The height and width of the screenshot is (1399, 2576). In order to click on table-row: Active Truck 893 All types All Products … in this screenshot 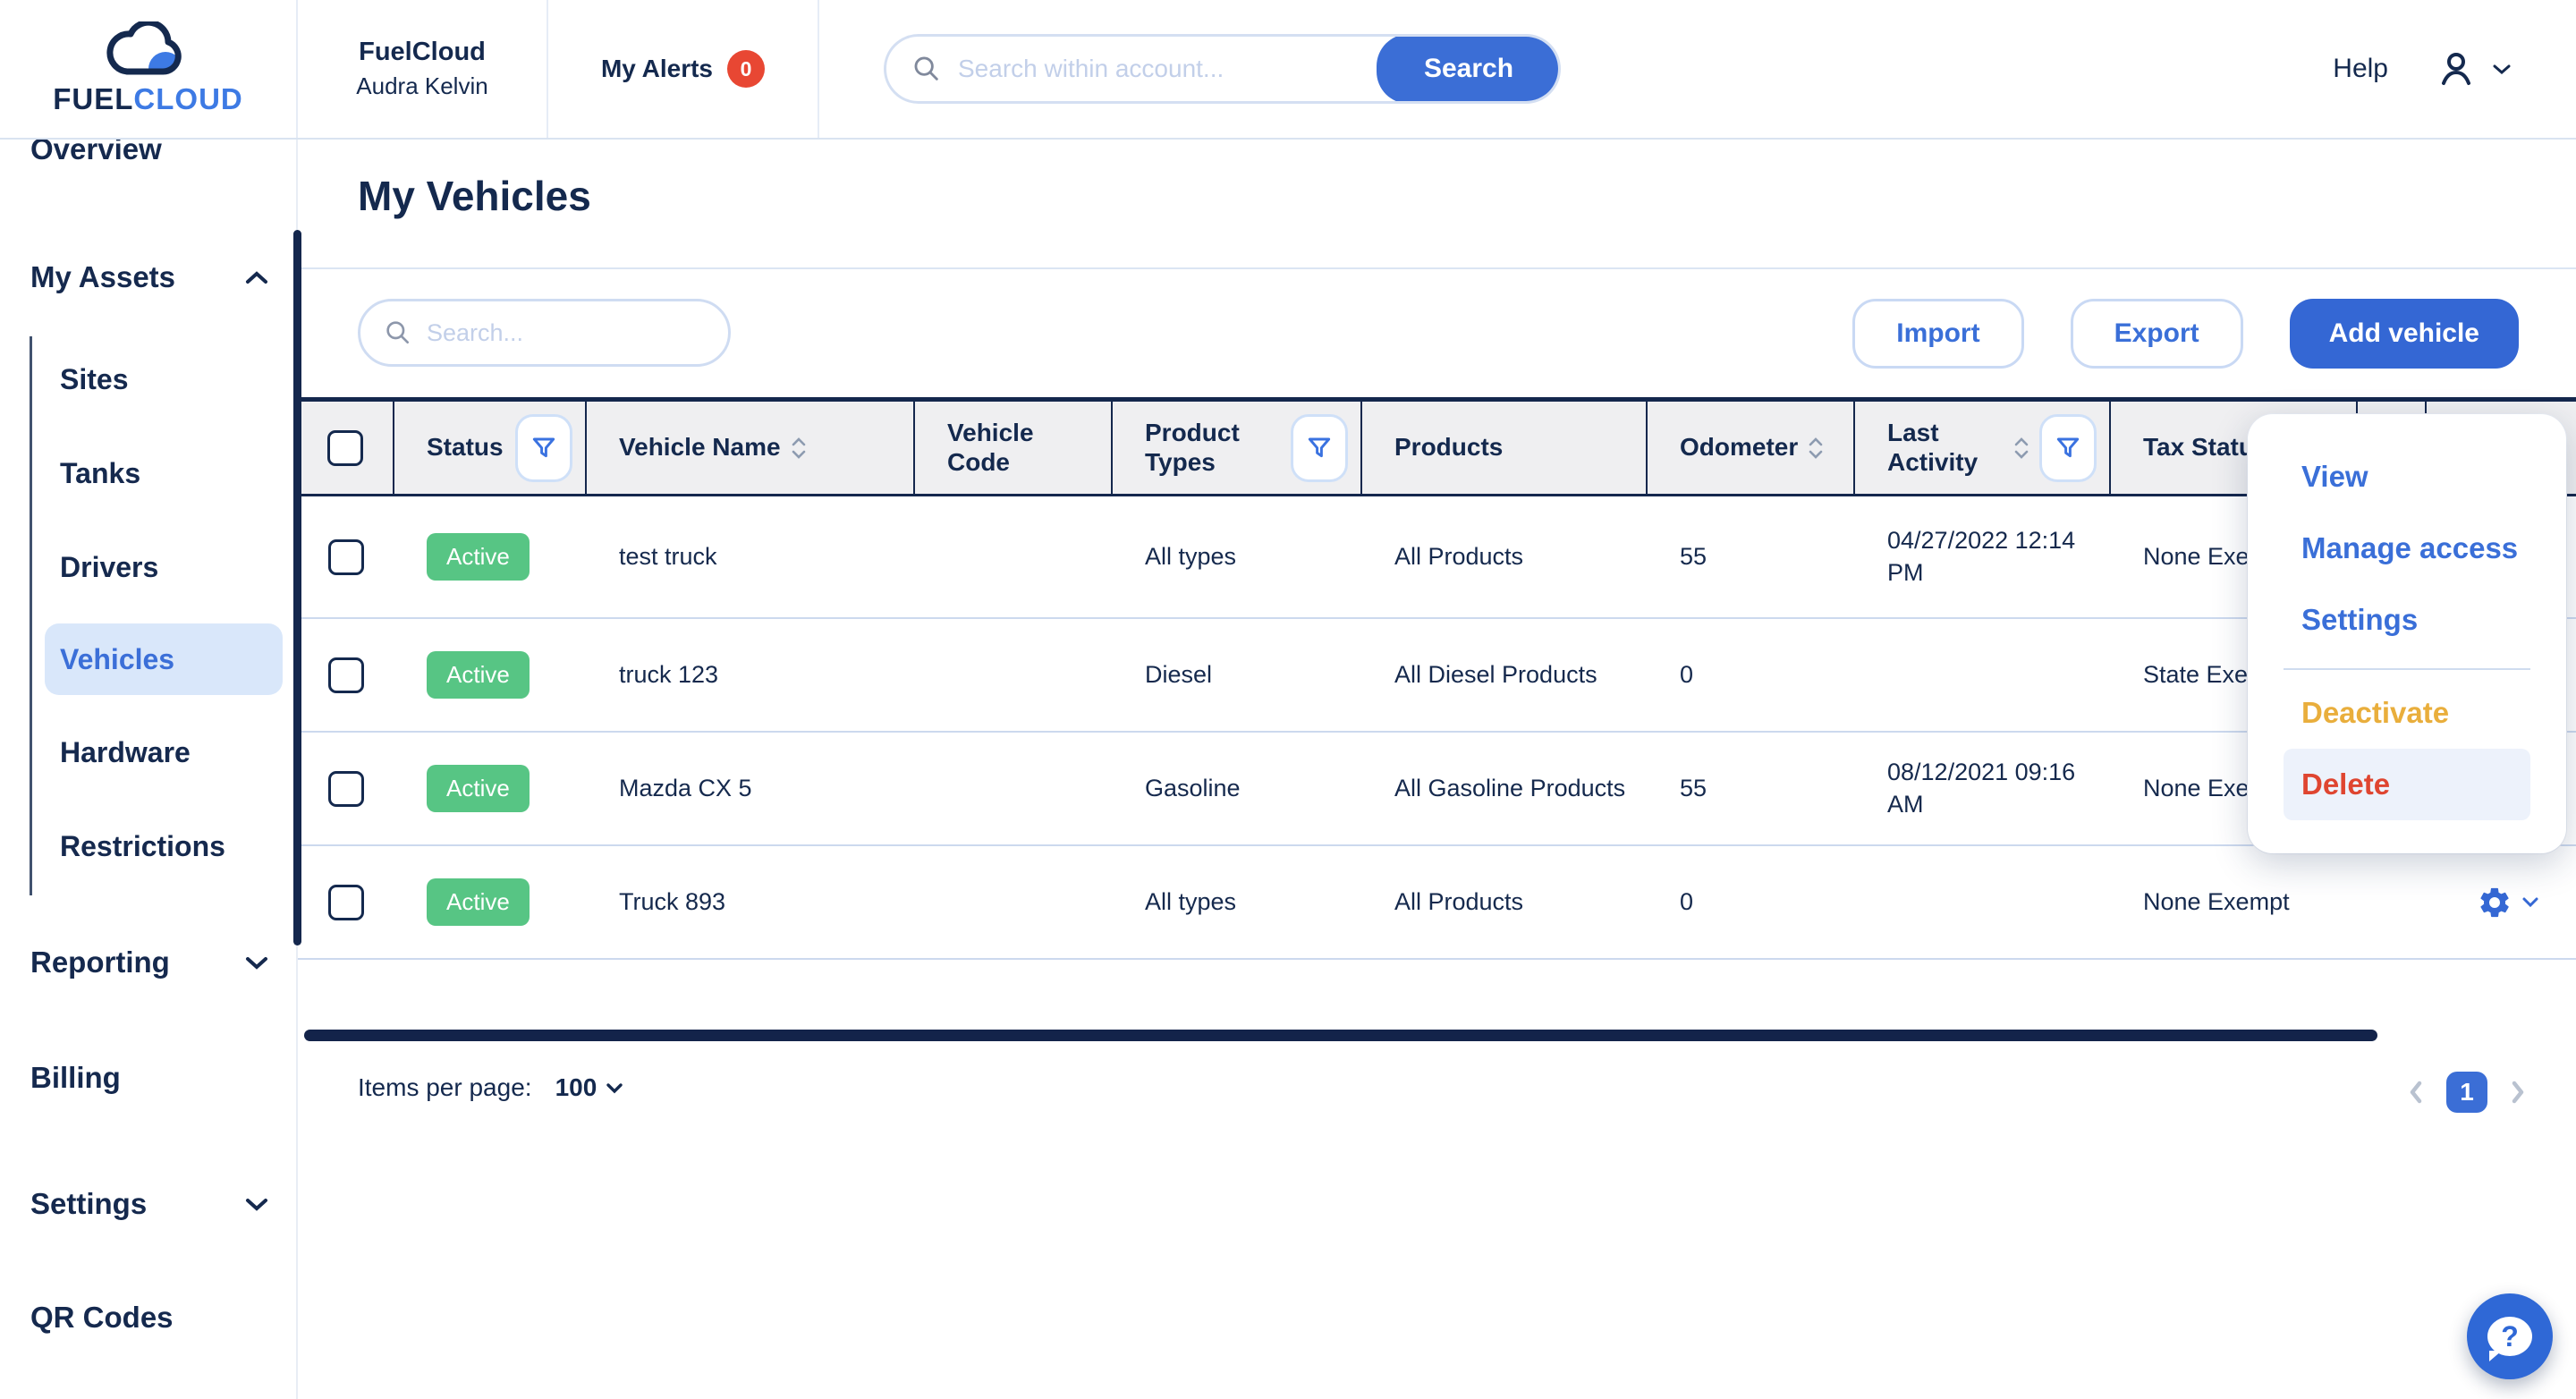, I will do `click(1437, 903)`.